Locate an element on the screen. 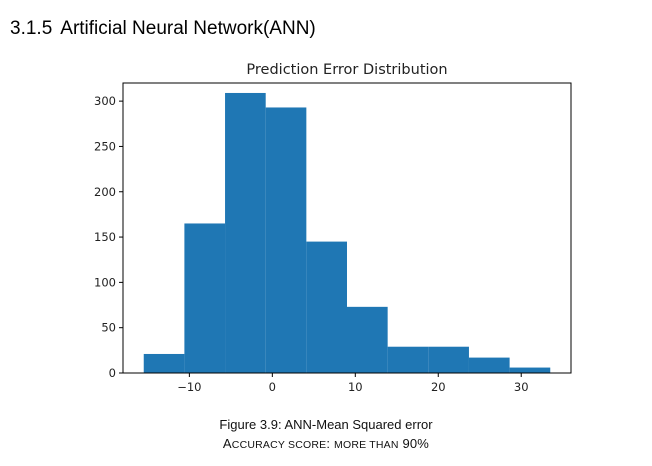 The width and height of the screenshot is (652, 466). y-tick-label: 150 is located at coordinates (105, 237).